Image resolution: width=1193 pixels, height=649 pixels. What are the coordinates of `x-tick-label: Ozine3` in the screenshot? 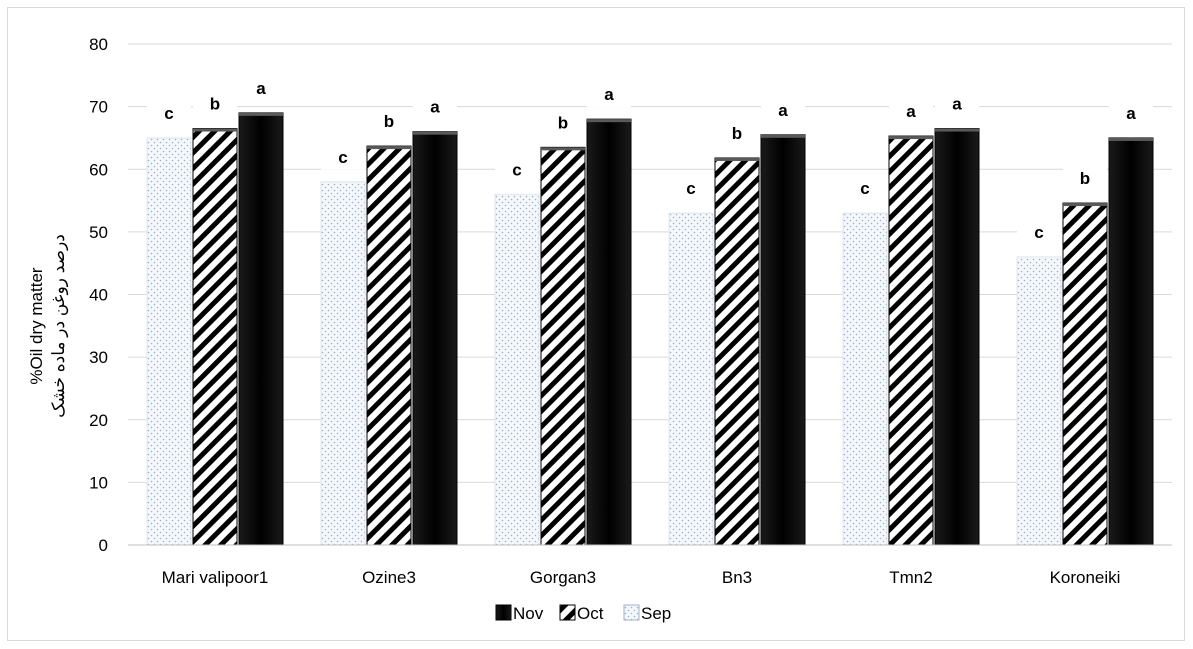 It's located at (389, 577).